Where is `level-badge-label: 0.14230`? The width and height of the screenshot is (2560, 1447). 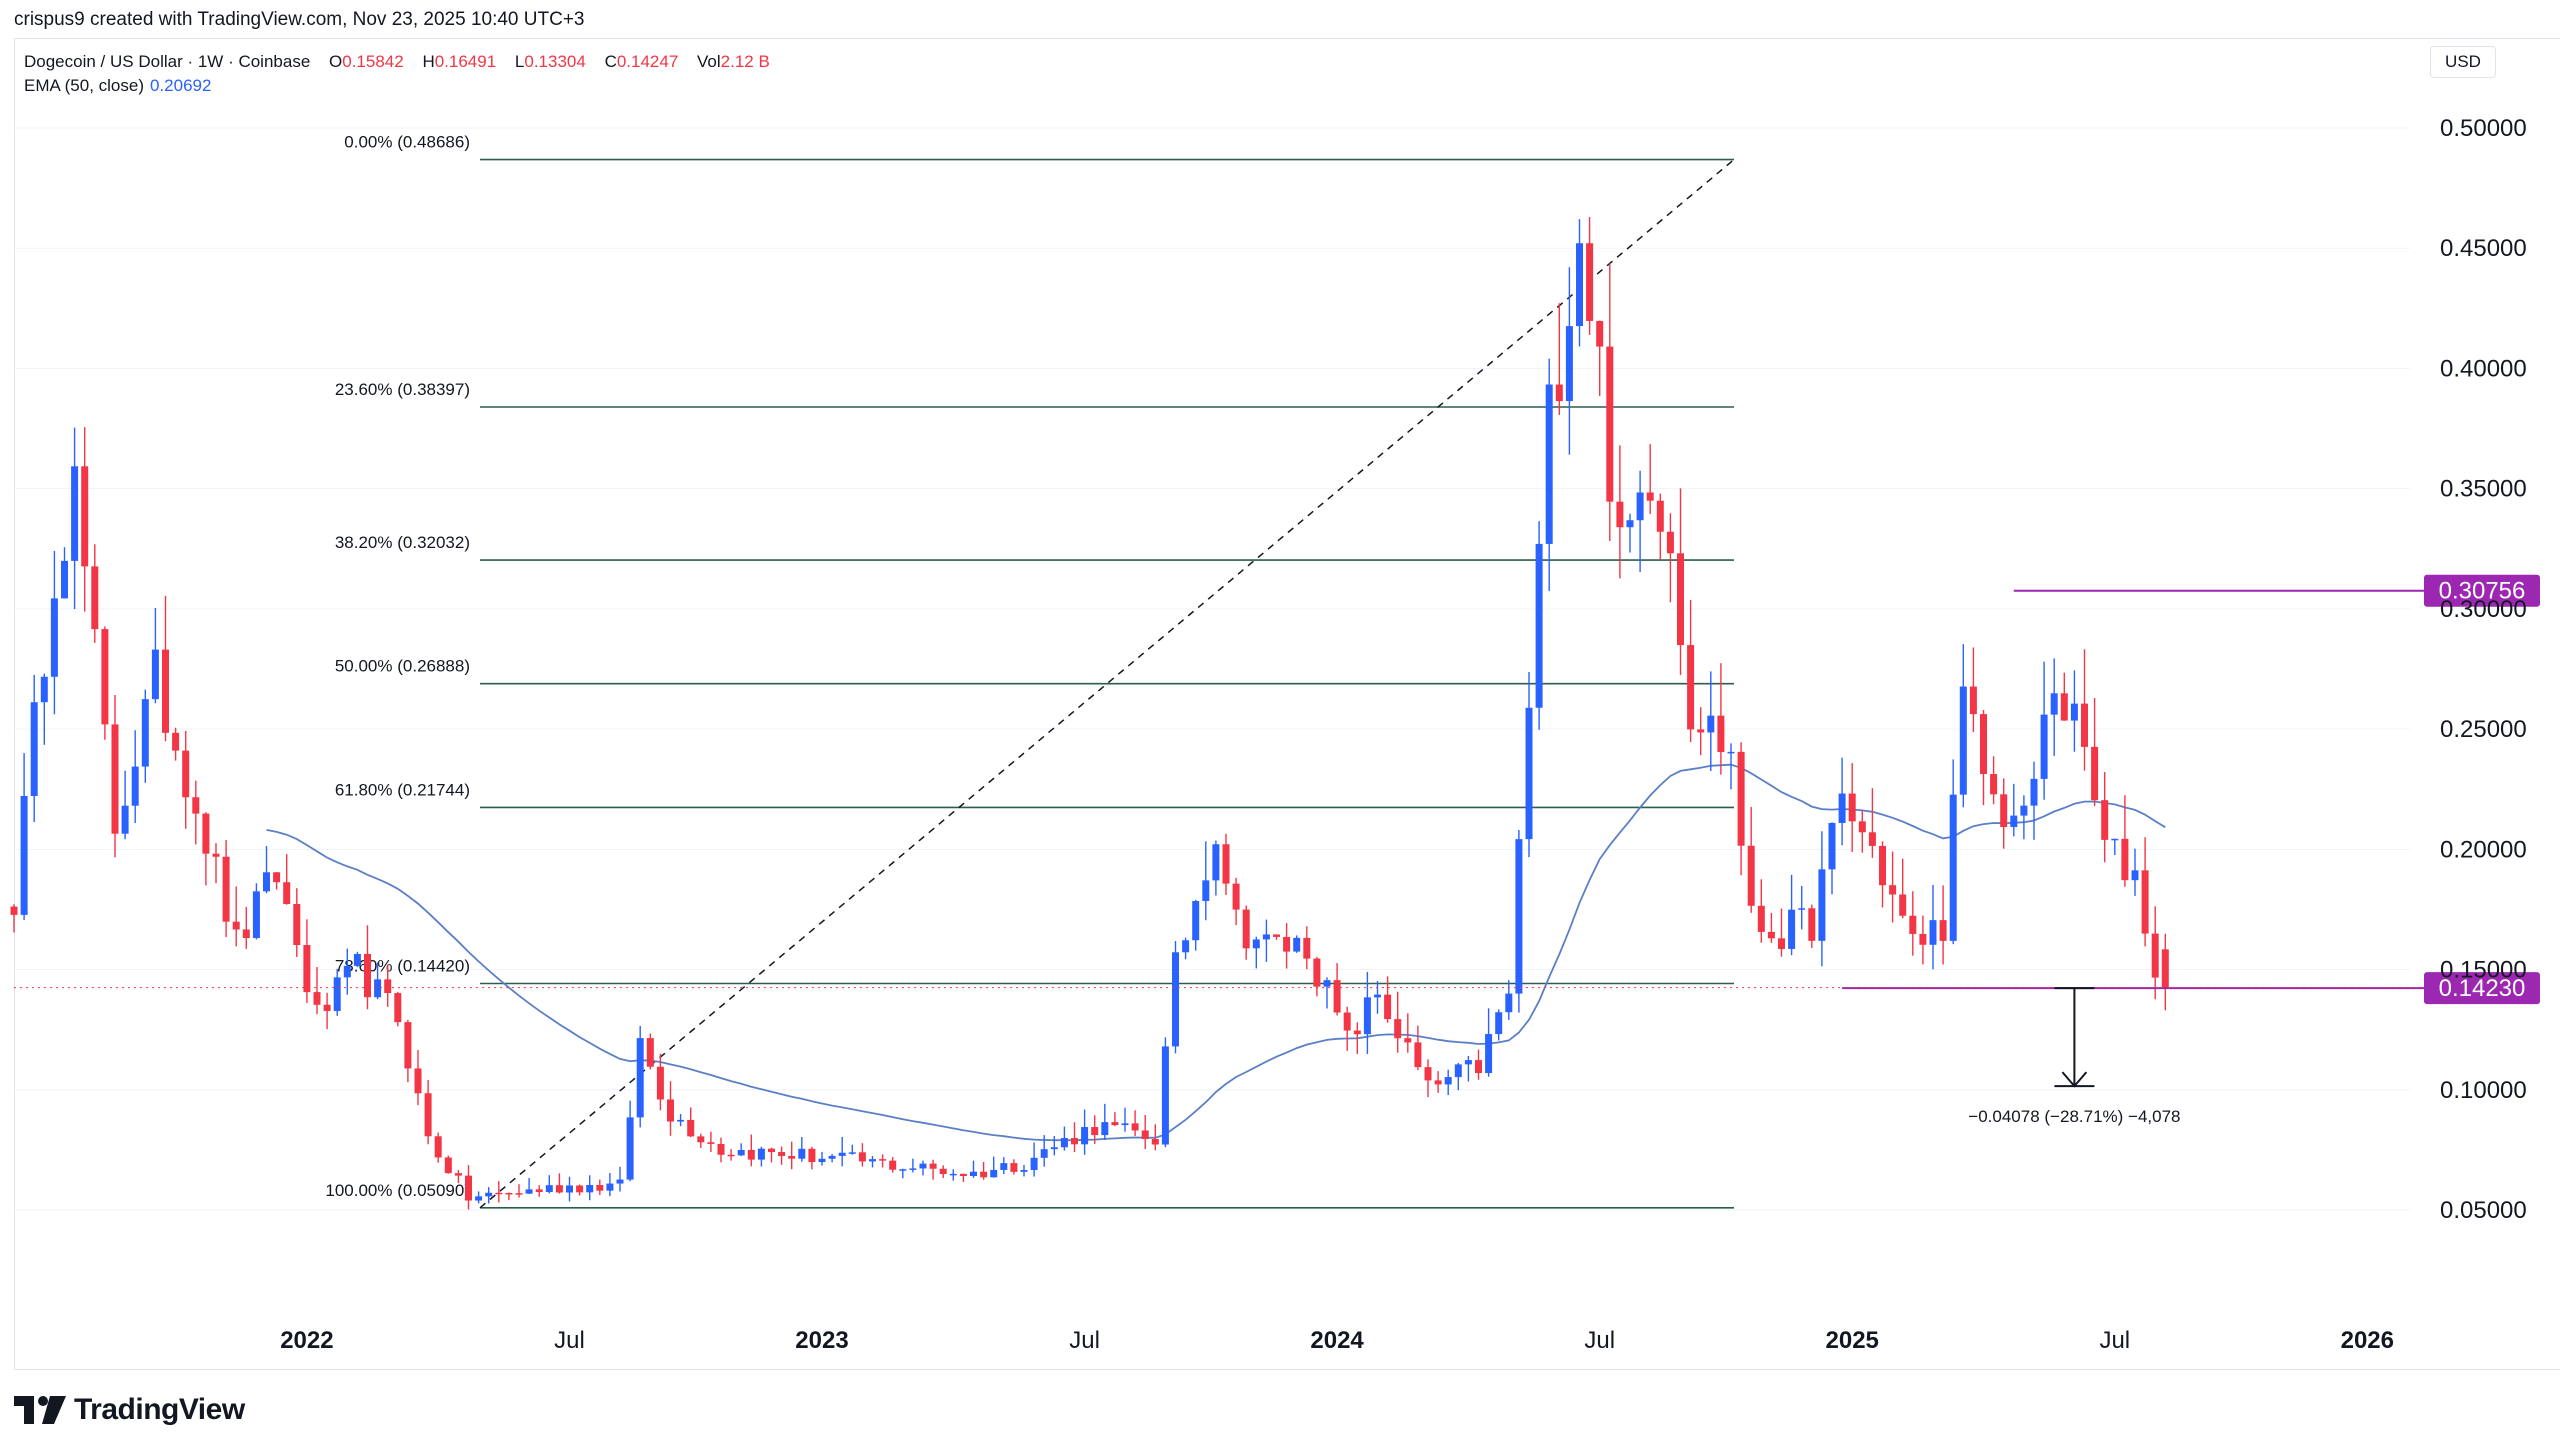 level-badge-label: 0.14230 is located at coordinates (2482, 988).